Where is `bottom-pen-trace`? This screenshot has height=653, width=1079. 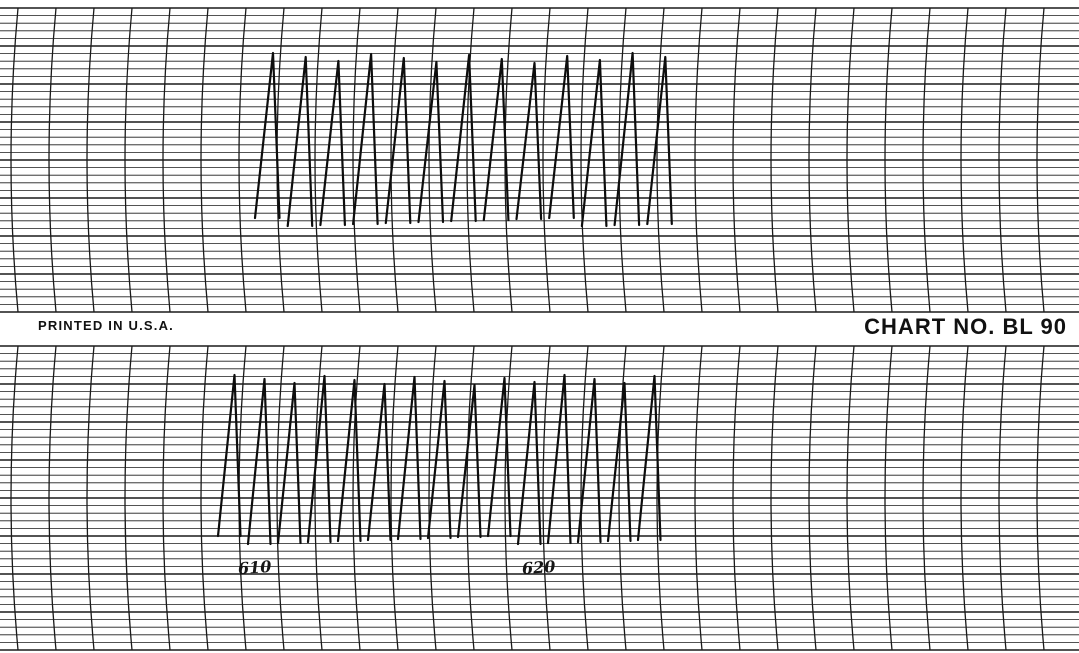 bottom-pen-trace is located at coordinates (439, 459).